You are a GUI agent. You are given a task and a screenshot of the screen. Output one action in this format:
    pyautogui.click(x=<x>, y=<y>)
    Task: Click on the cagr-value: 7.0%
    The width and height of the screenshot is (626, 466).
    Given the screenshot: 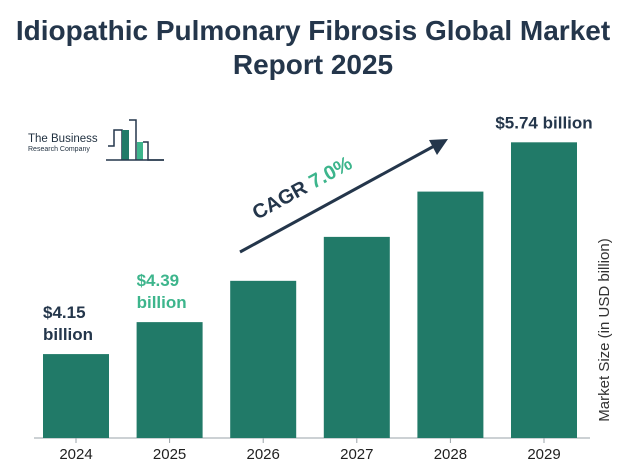 What is the action you would take?
    pyautogui.click(x=330, y=172)
    